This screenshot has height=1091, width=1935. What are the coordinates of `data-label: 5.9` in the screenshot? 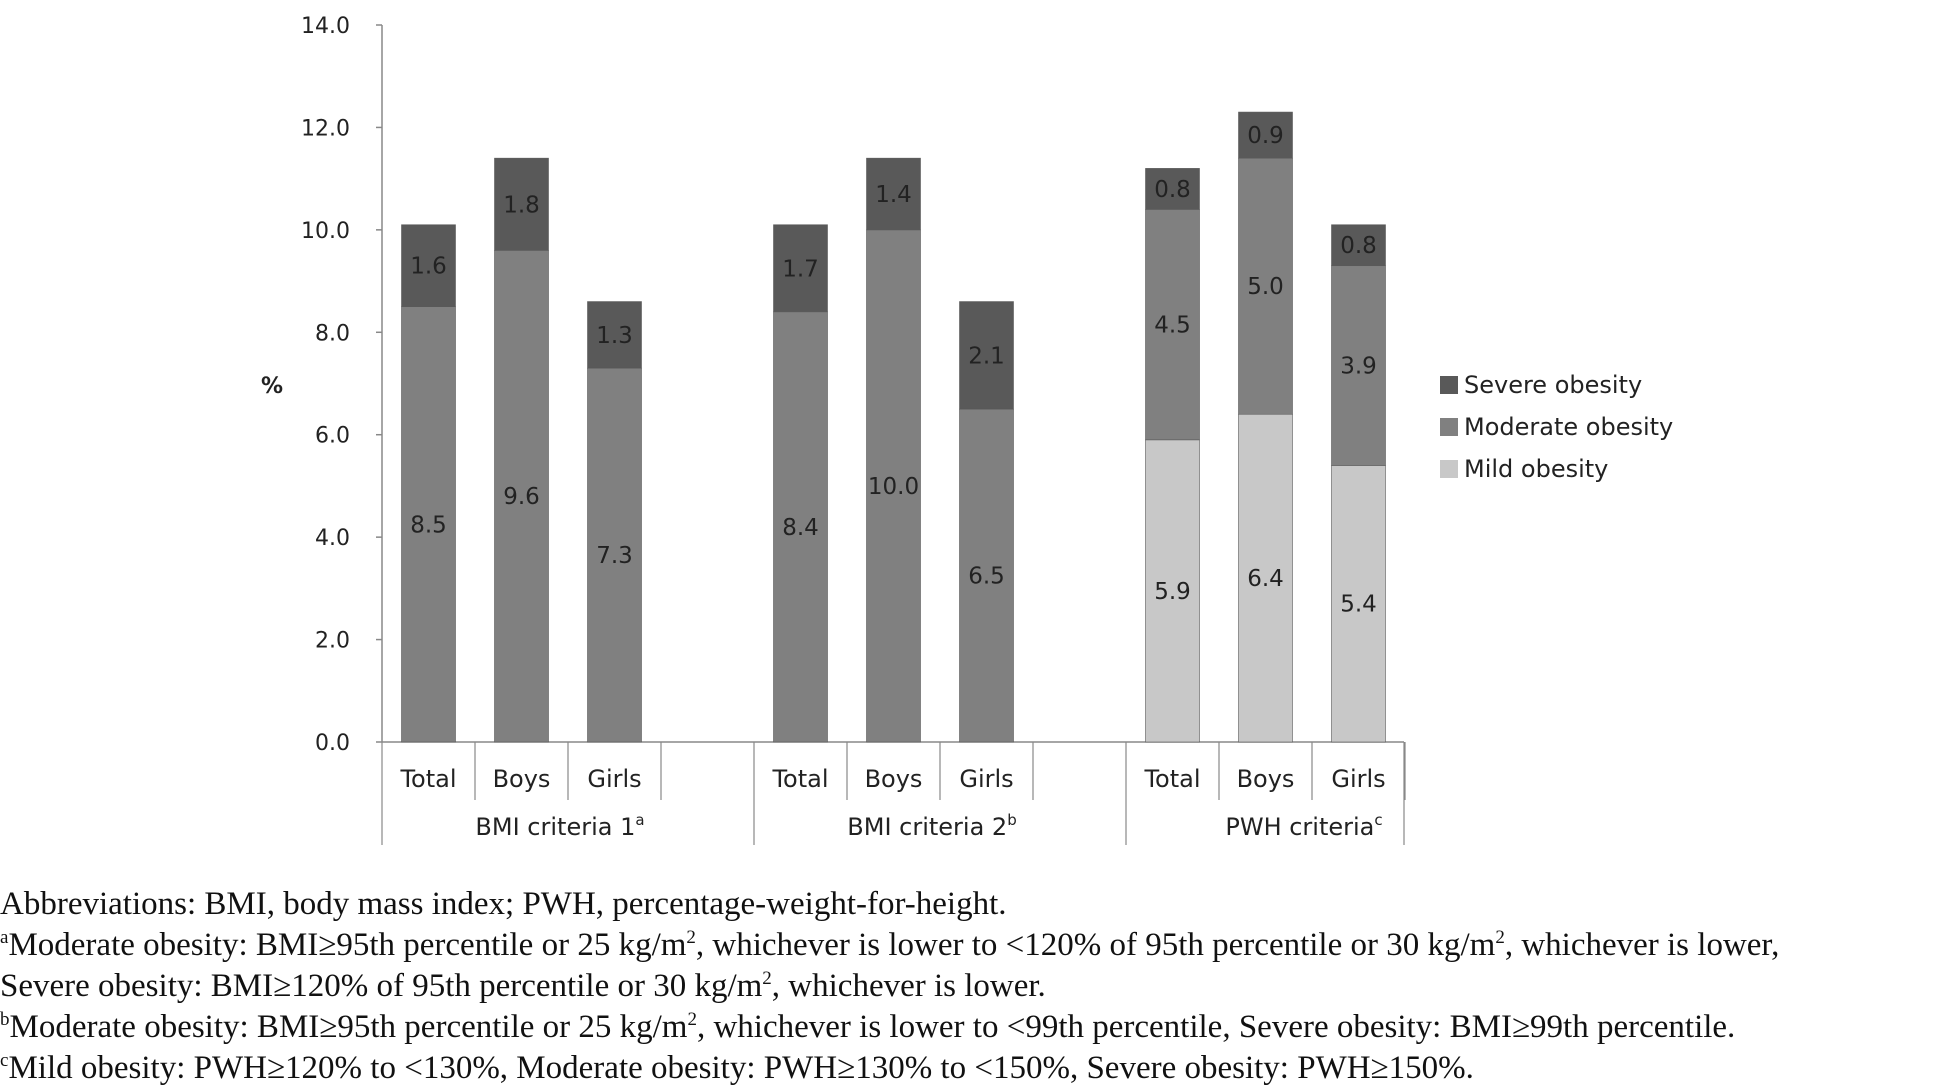 It's located at (1172, 592).